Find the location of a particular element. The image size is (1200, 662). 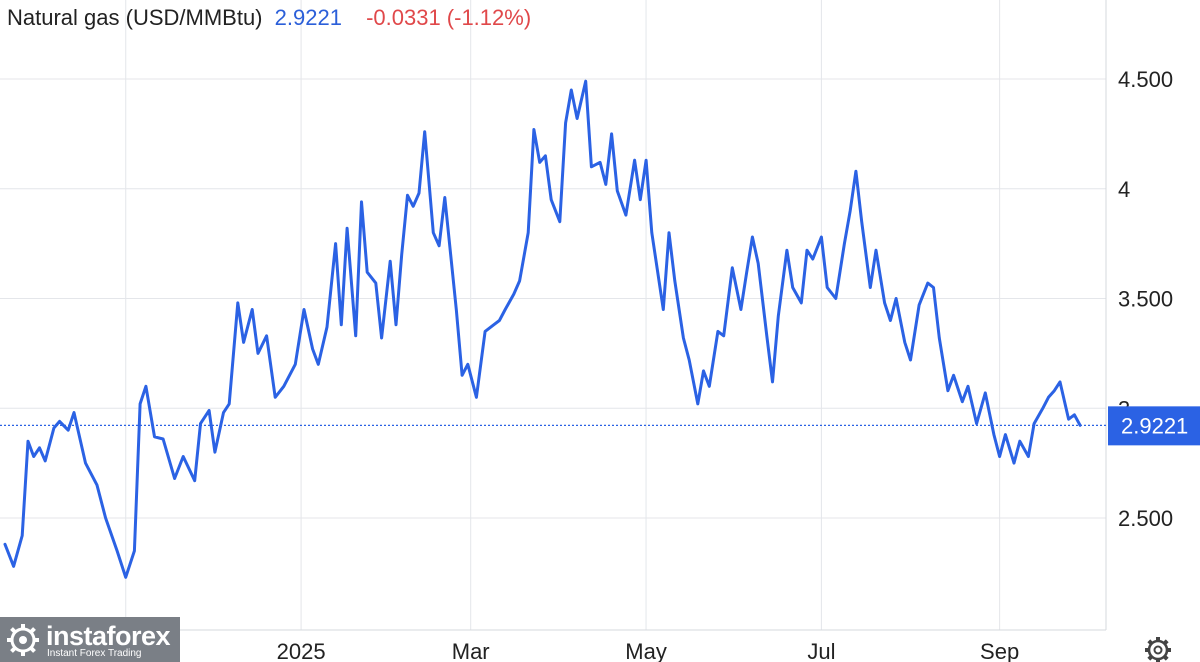

x-tick-label: May is located at coordinates (646, 650).